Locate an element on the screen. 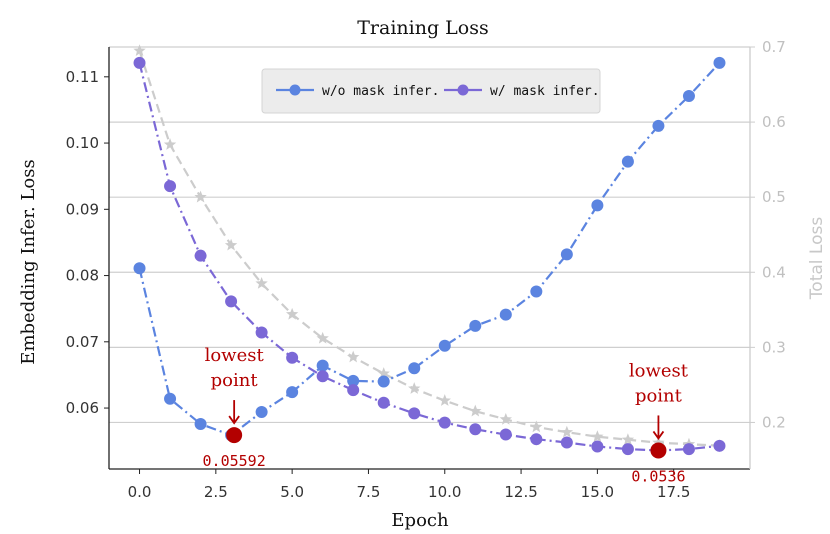 This screenshot has width=830, height=534. y-tick-right-label: 0.6 is located at coordinates (774, 122).